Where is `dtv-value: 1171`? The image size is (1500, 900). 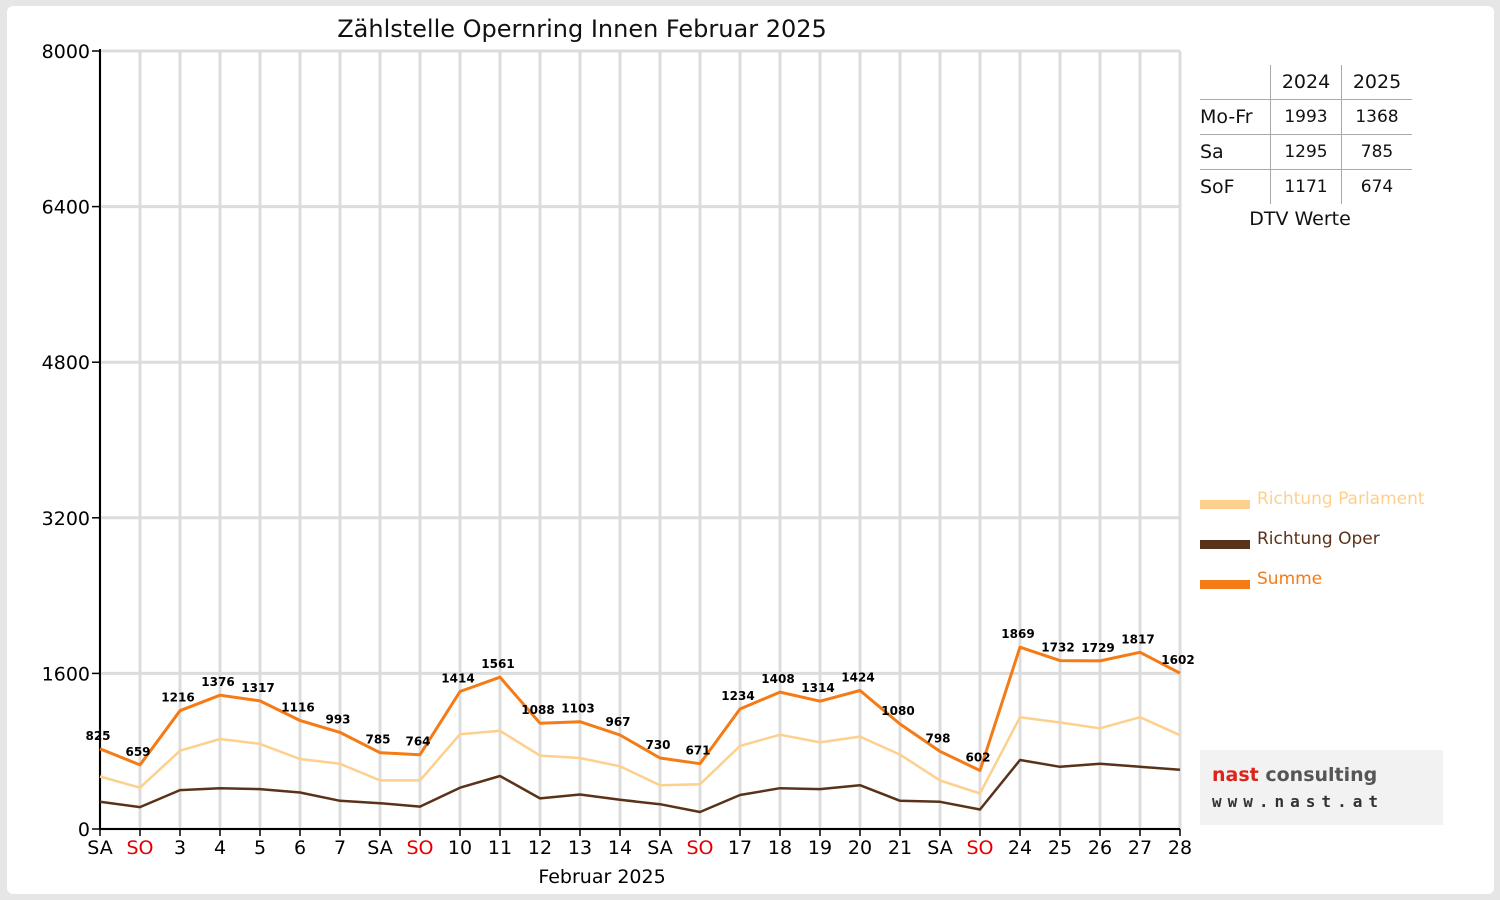
dtv-value: 1171 is located at coordinates (1306, 186).